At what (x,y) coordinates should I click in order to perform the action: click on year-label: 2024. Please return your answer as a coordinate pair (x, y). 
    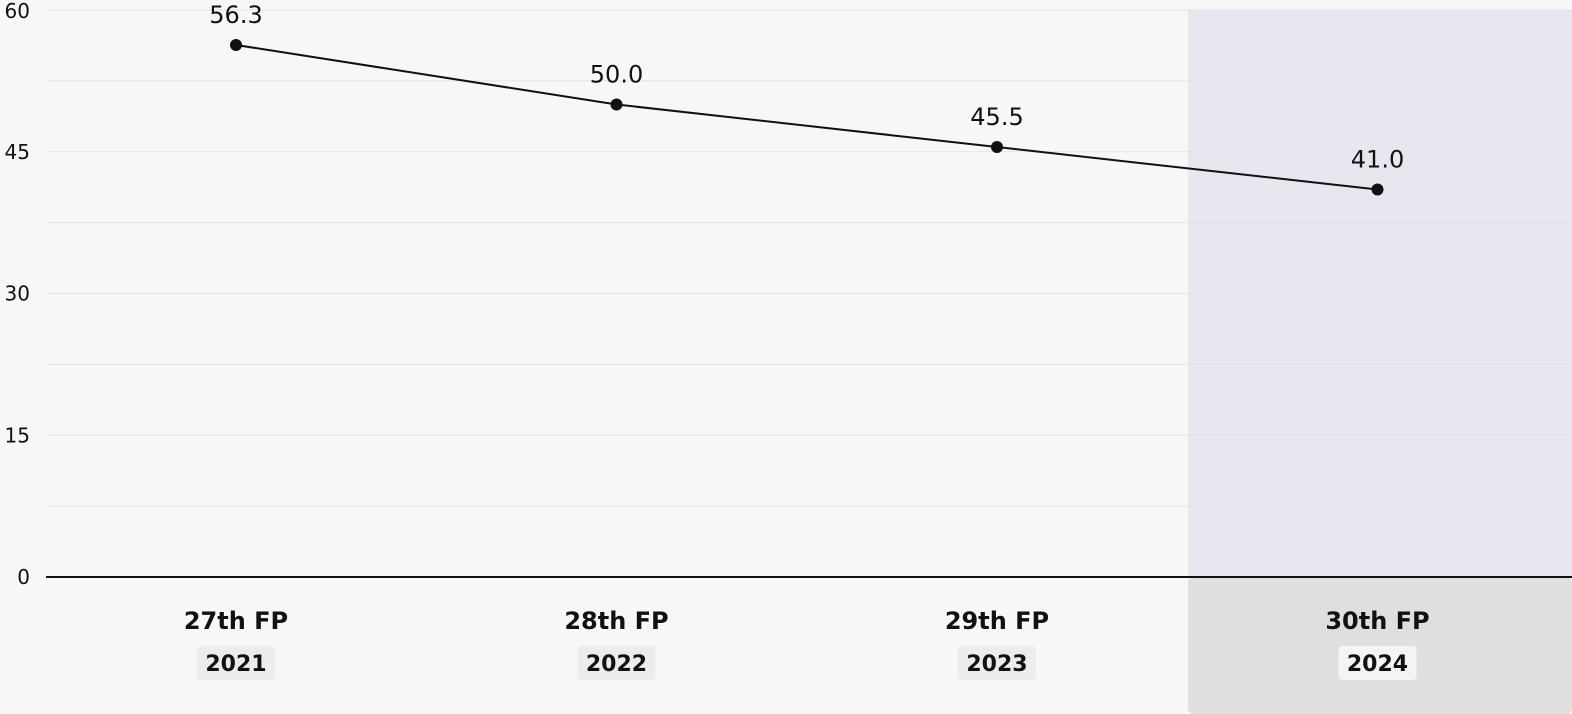
    Looking at the image, I should click on (1377, 664).